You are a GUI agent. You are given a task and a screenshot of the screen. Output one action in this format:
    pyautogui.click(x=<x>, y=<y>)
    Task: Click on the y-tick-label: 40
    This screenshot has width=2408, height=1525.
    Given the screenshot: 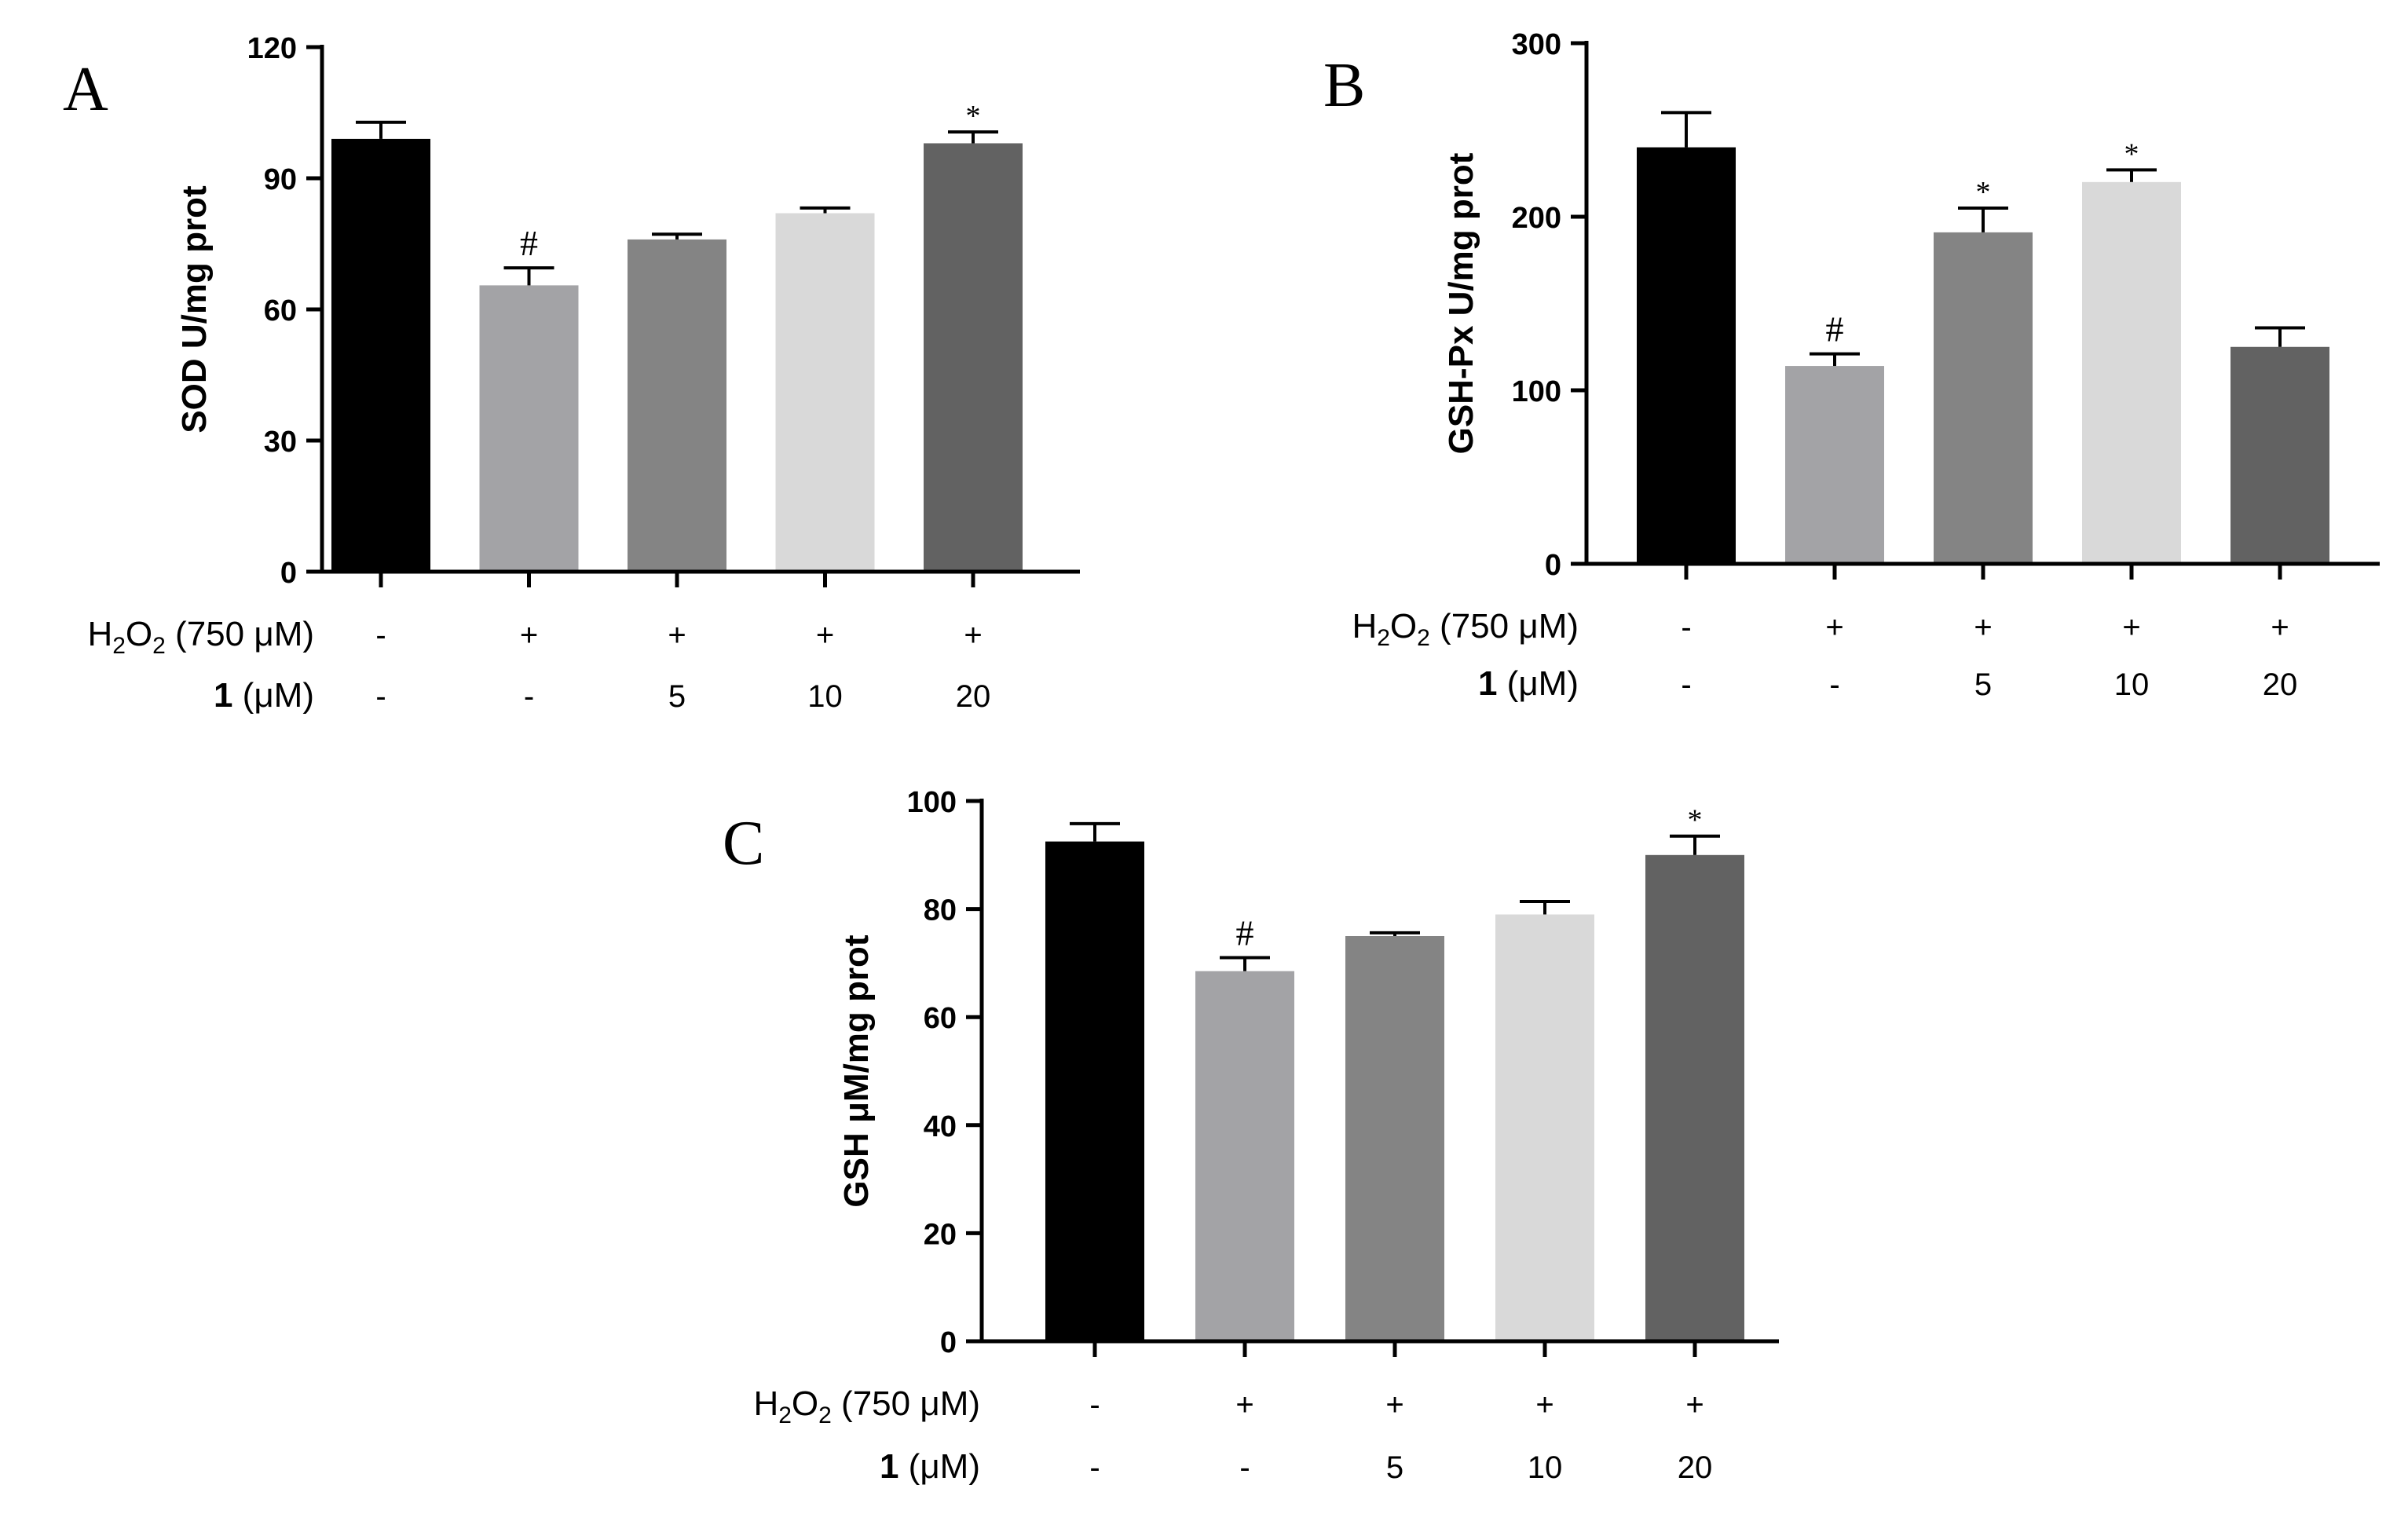 What is the action you would take?
    pyautogui.click(x=941, y=1126)
    